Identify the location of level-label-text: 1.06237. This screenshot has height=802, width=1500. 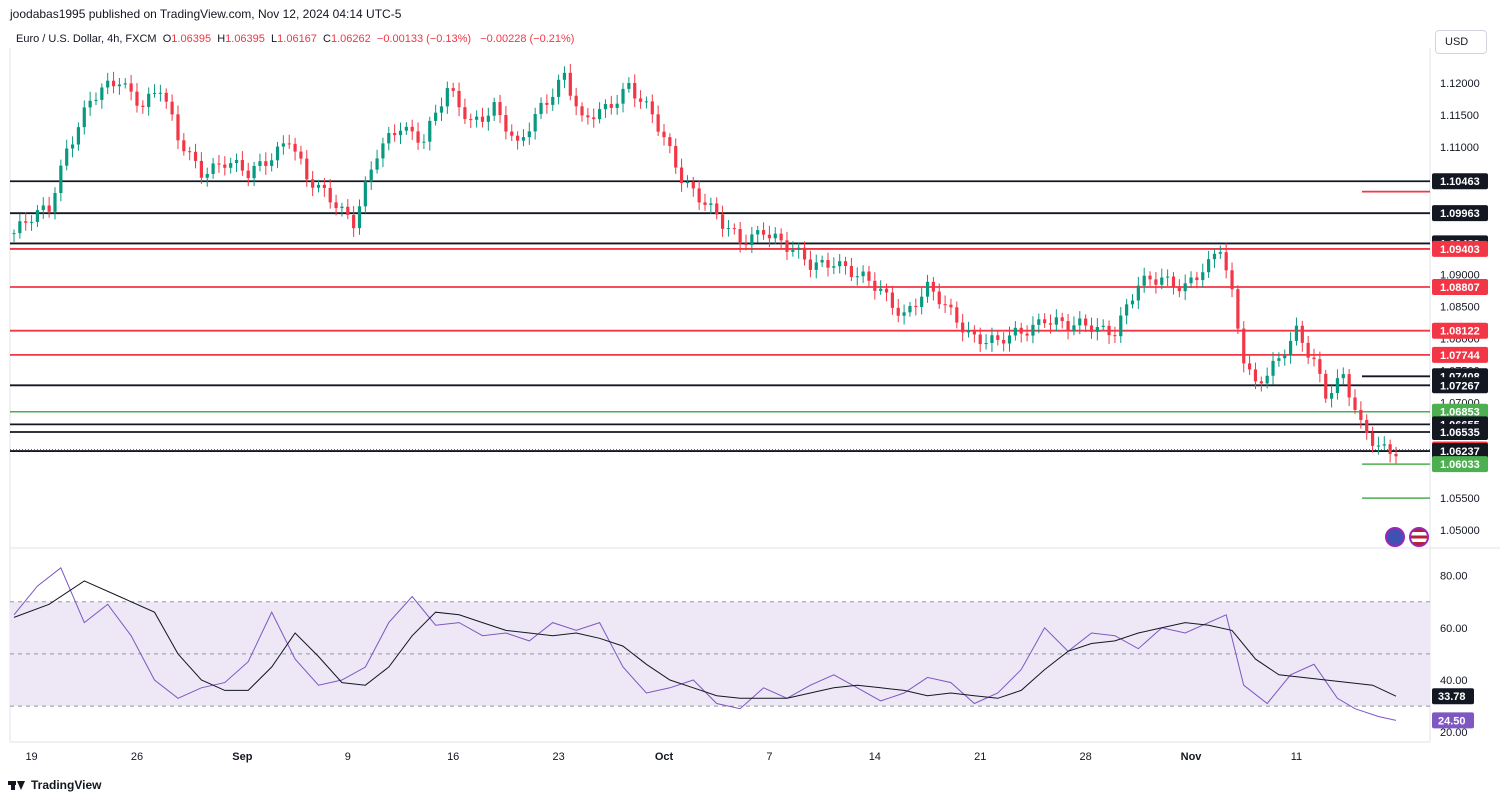
(1460, 452).